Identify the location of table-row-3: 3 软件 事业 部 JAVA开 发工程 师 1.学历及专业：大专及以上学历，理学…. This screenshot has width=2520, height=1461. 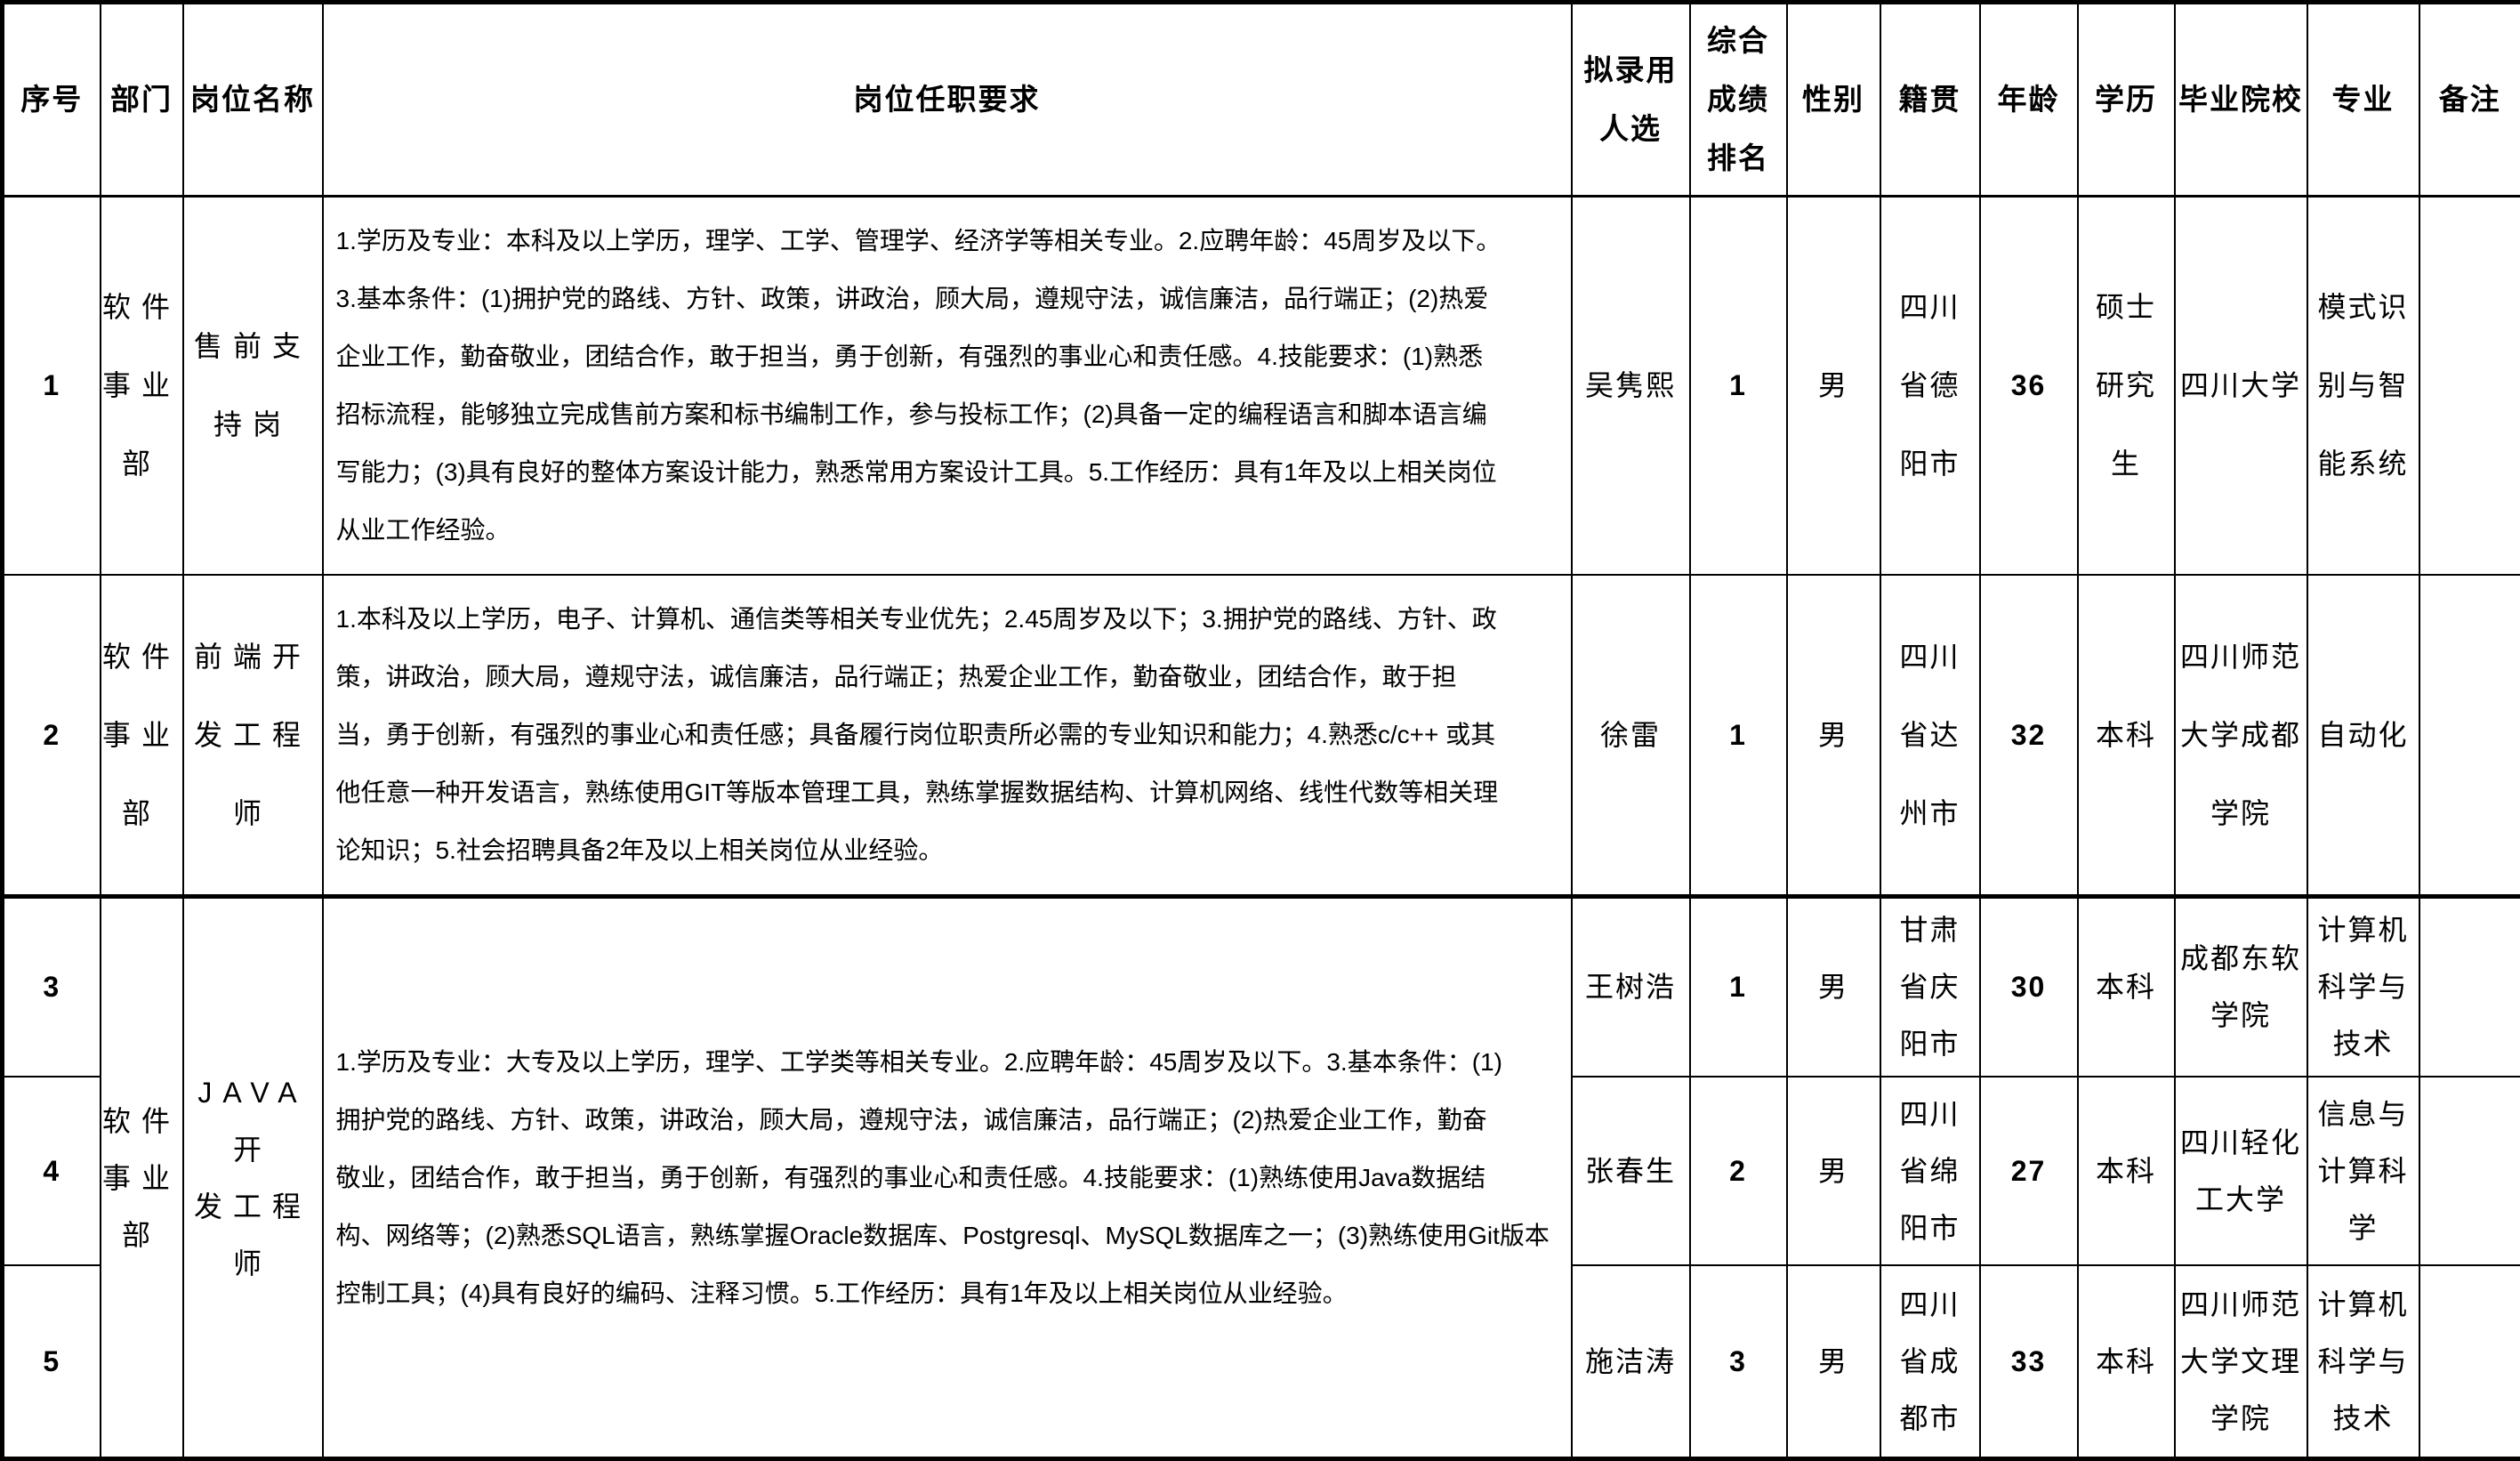
(1261, 987).